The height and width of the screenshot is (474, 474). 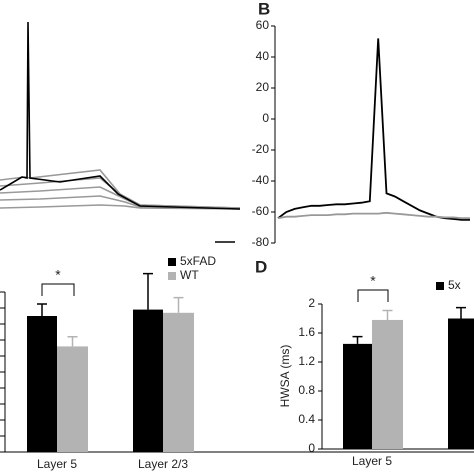 I want to click on y-tick-label: -80, so click(x=261, y=242).